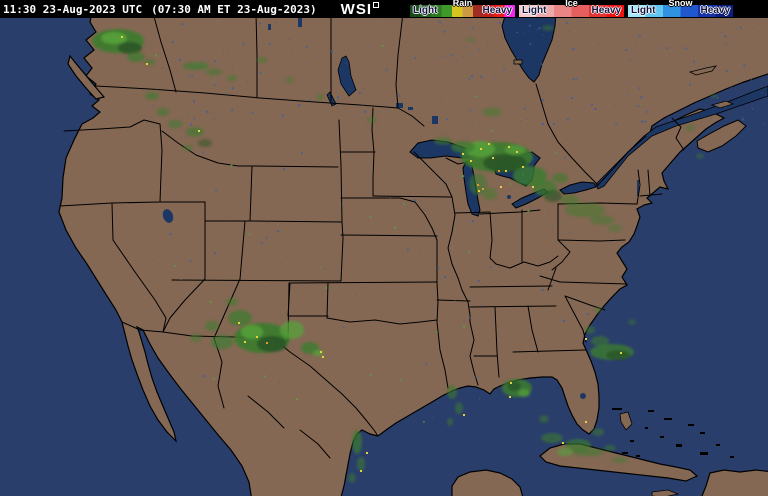  What do you see at coordinates (583, 396) in the screenshot?
I see `lake-okeechobee` at bounding box center [583, 396].